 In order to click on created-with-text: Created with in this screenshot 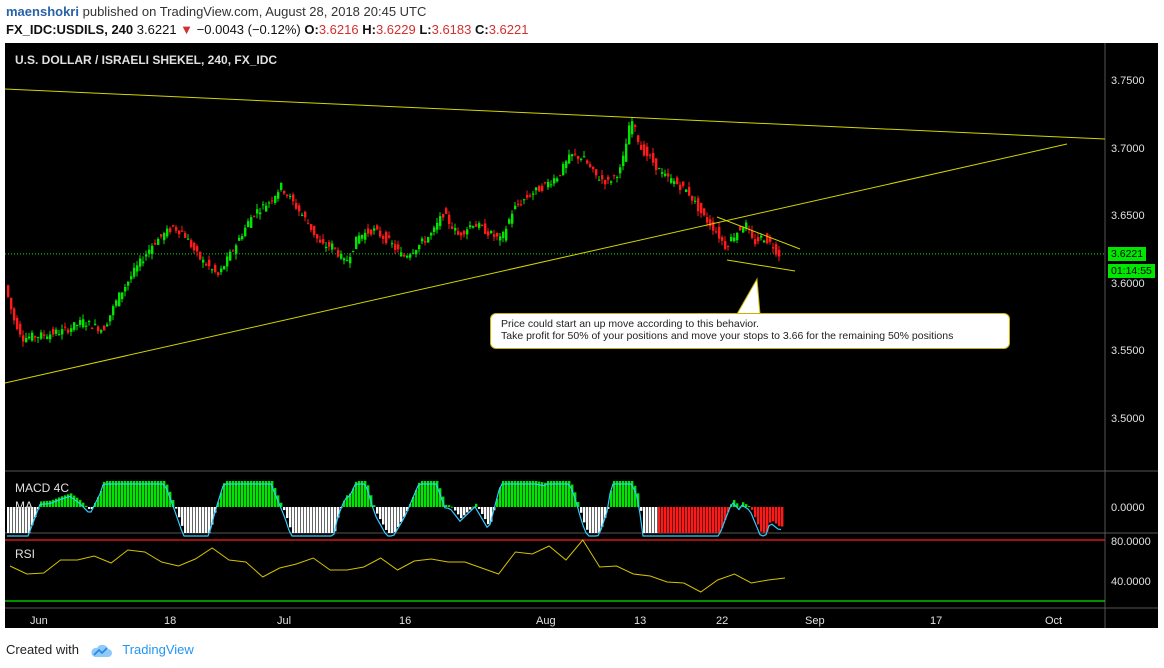, I will do `click(42, 649)`.